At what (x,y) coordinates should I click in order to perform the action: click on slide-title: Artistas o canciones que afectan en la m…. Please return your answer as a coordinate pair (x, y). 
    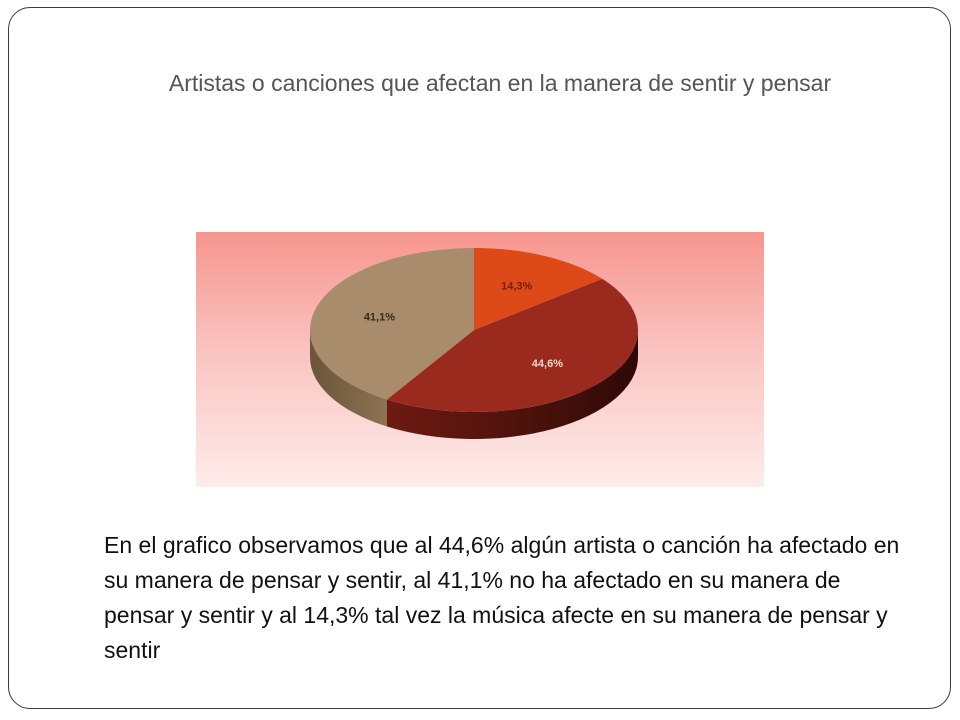
    Looking at the image, I should click on (500, 83).